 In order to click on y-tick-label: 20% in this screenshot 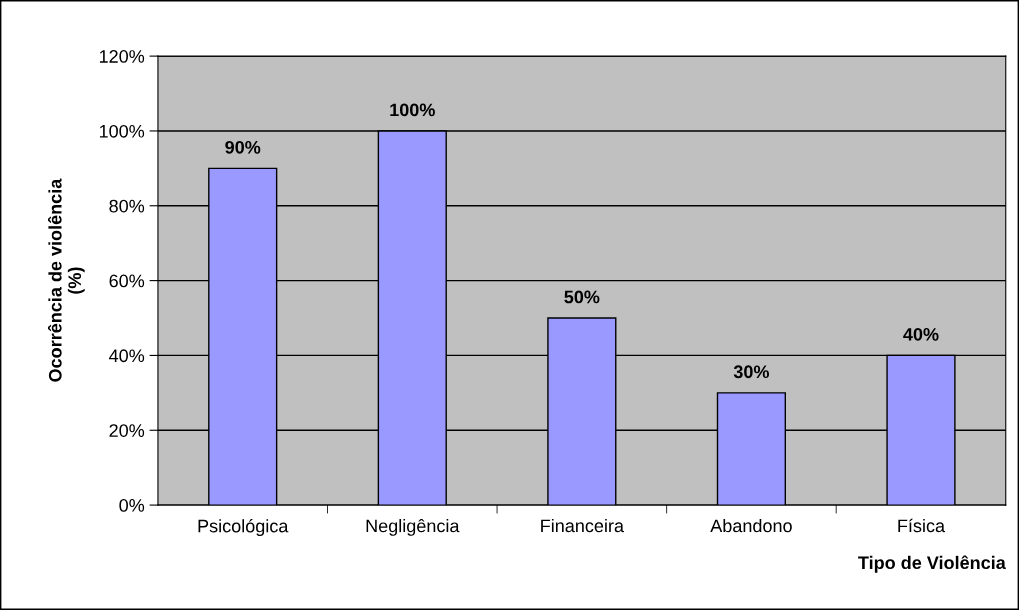, I will do `click(127, 430)`.